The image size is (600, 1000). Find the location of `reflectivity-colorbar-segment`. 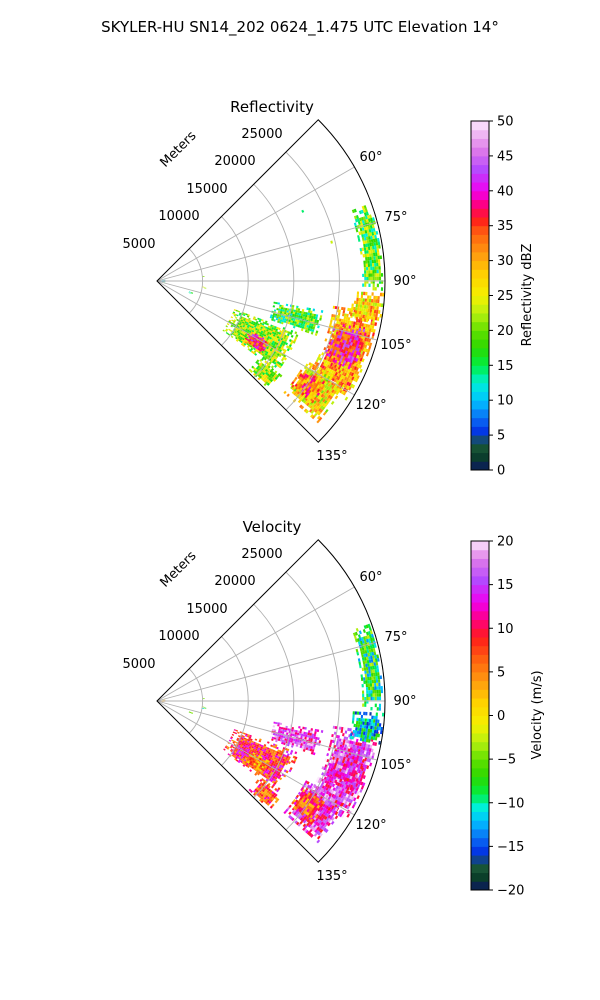

reflectivity-colorbar-segment is located at coordinates (480, 239).